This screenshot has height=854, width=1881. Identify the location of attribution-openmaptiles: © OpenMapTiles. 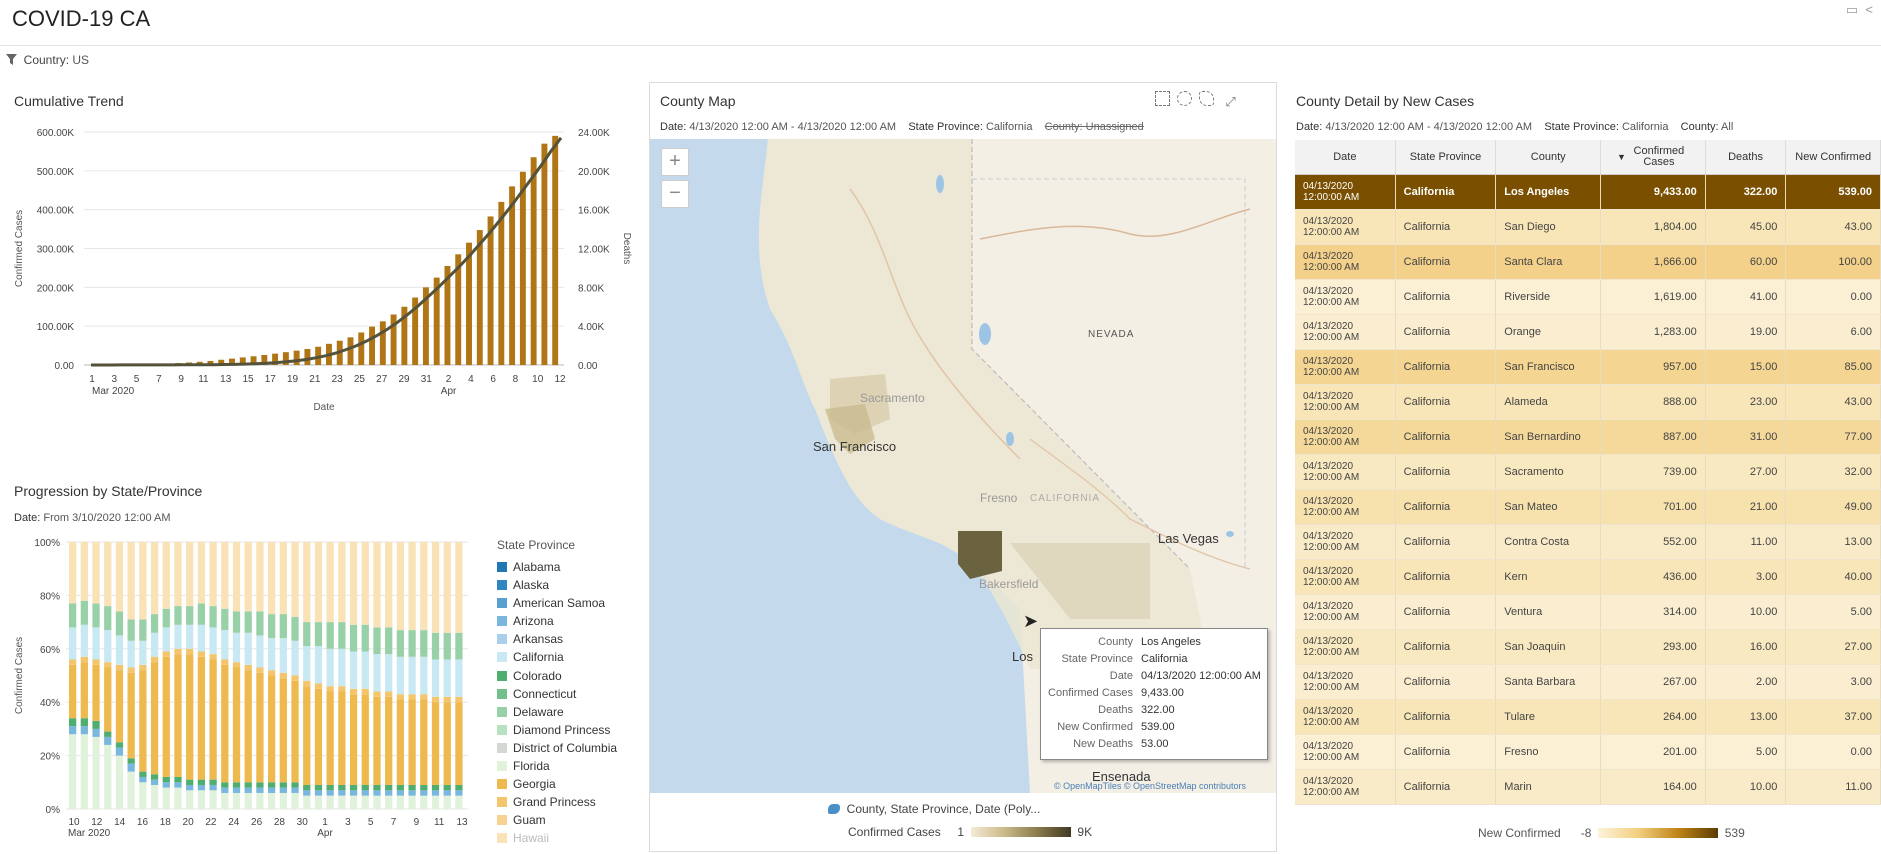
(1088, 786).